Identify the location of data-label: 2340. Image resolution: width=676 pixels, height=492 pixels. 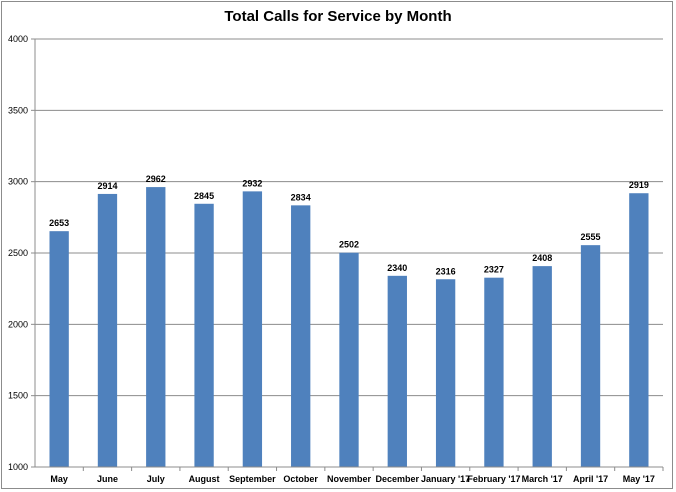
(397, 268).